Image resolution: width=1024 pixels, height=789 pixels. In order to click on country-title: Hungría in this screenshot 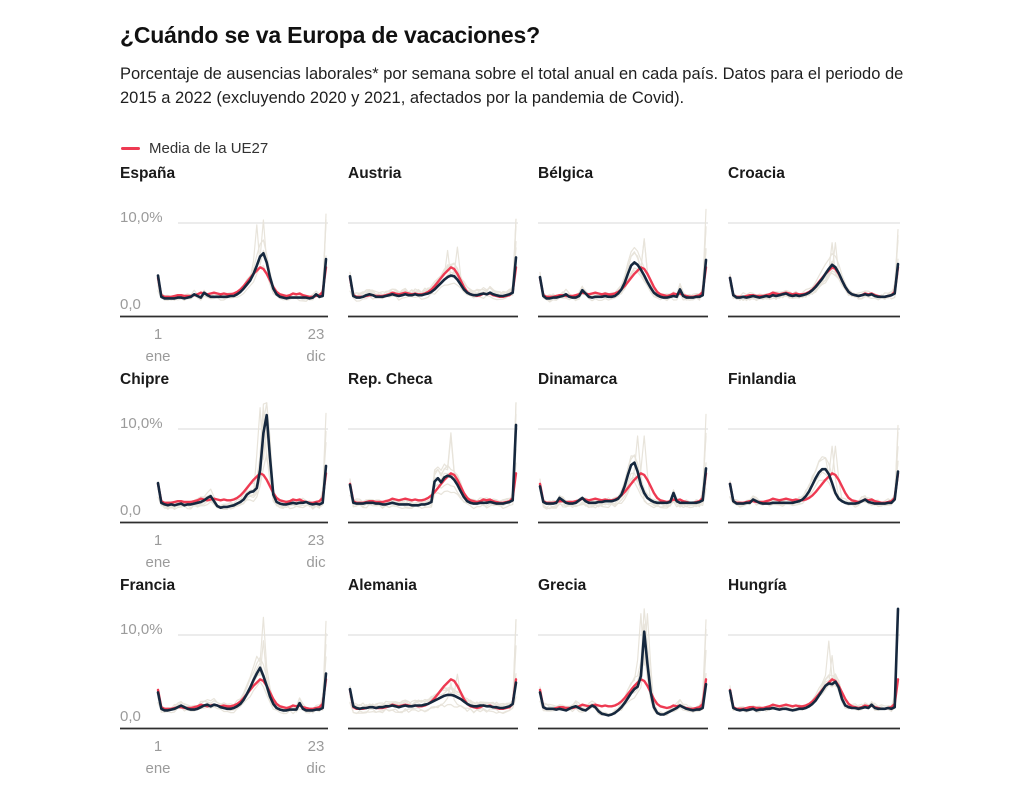, I will do `click(757, 585)`.